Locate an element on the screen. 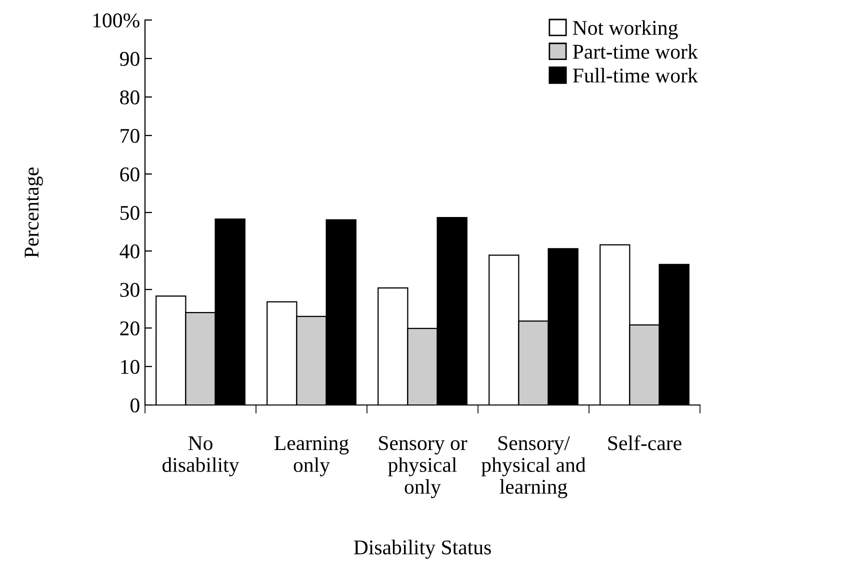  y-tick-label: 50 is located at coordinates (130, 213).